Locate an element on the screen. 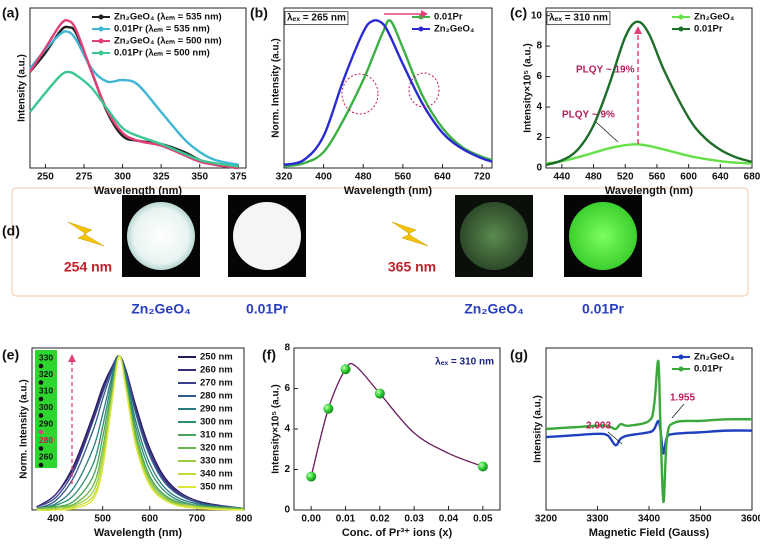  fit-line is located at coordinates (397, 419).